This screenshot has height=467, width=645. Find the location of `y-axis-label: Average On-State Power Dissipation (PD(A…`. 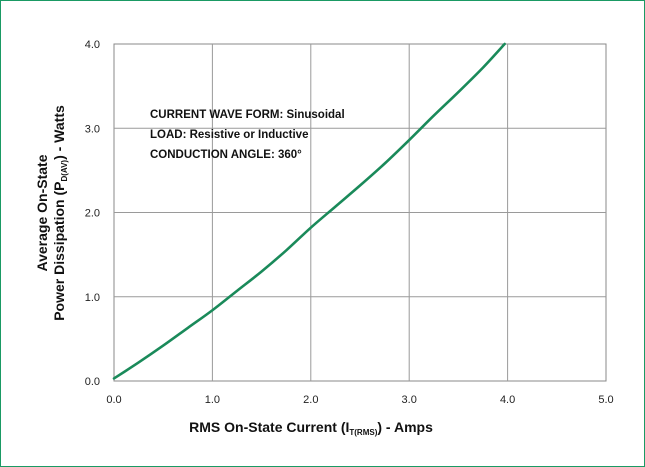

y-axis-label: Average On-State Power Dissipation (PD(A… is located at coordinates (51, 213).